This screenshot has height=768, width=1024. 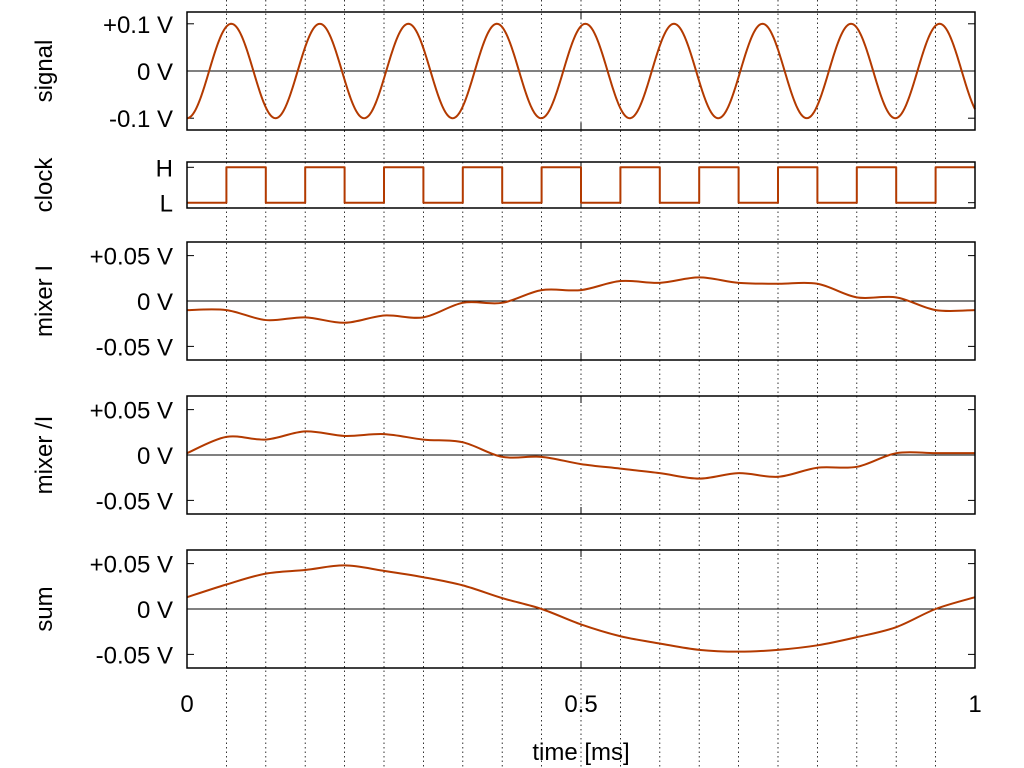 What do you see at coordinates (44, 455) in the screenshot?
I see `y-axis-label: mixer /I` at bounding box center [44, 455].